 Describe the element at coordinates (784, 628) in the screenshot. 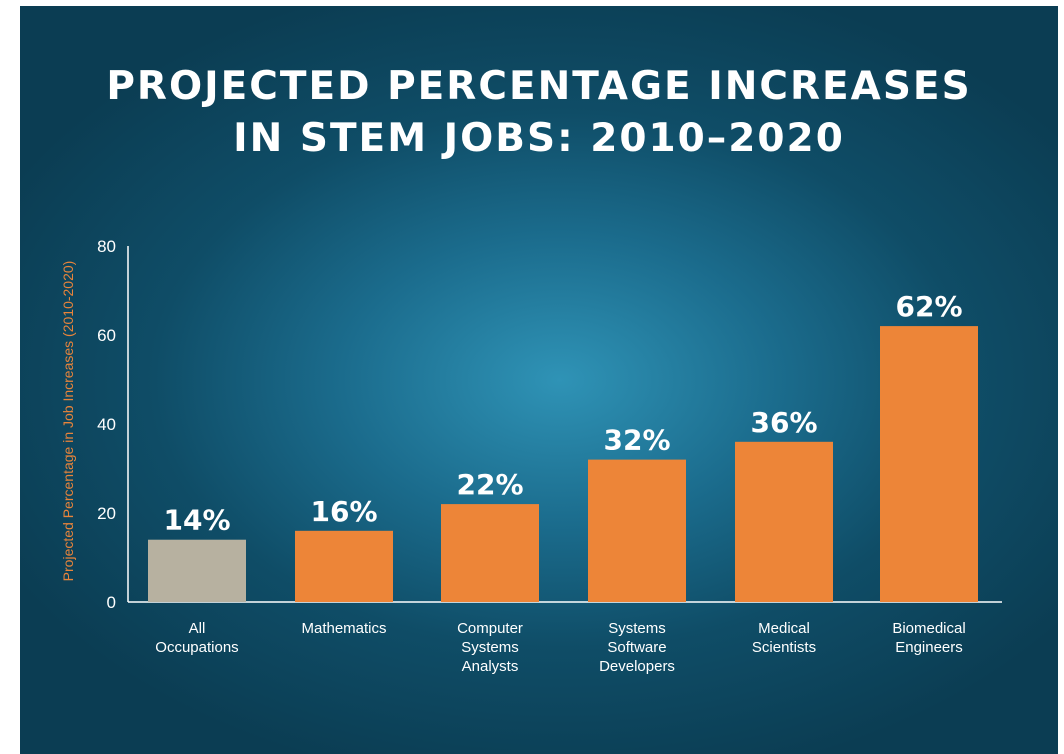

I see `category-label: Medical` at that location.